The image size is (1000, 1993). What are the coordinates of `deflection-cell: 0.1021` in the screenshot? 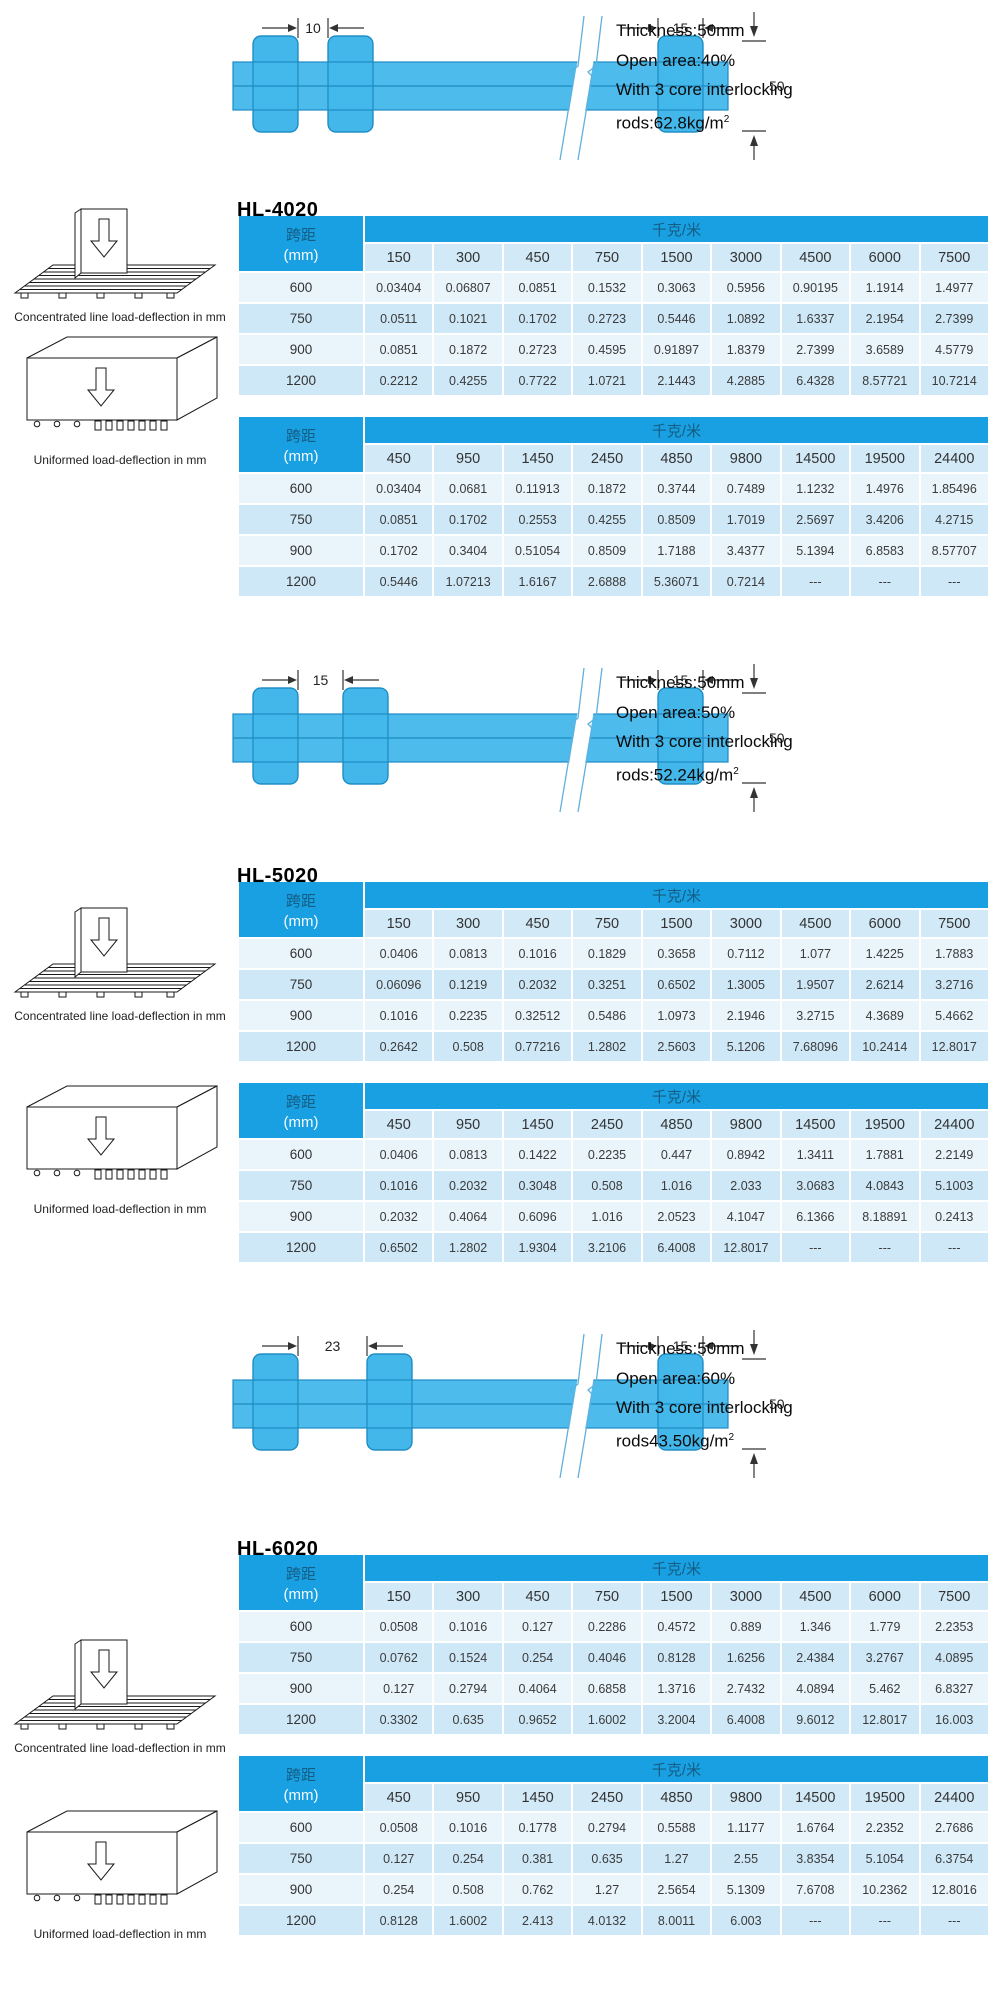 It's located at (468, 318).